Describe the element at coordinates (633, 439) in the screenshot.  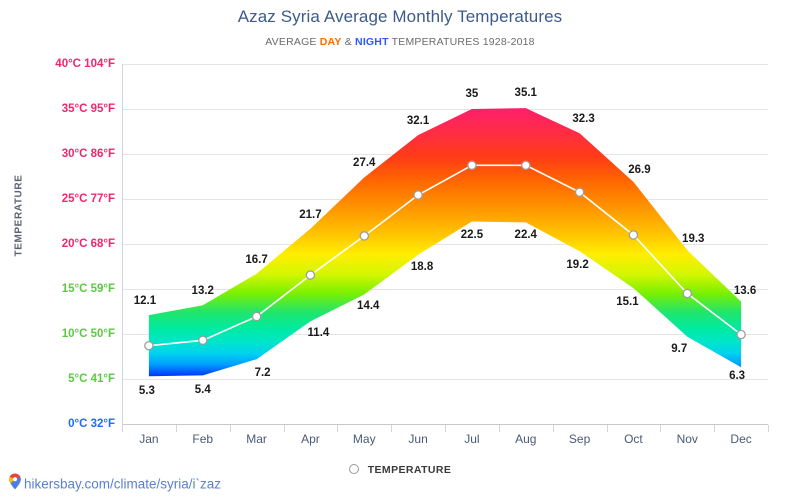
I see `x-axis-label-oct: Oct` at that location.